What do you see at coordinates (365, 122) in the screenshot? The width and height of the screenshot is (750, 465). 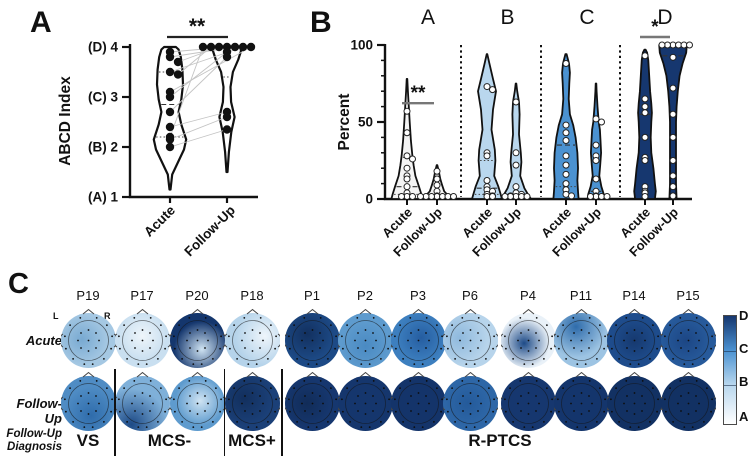 I see `panel-b-ytick-label: 50` at bounding box center [365, 122].